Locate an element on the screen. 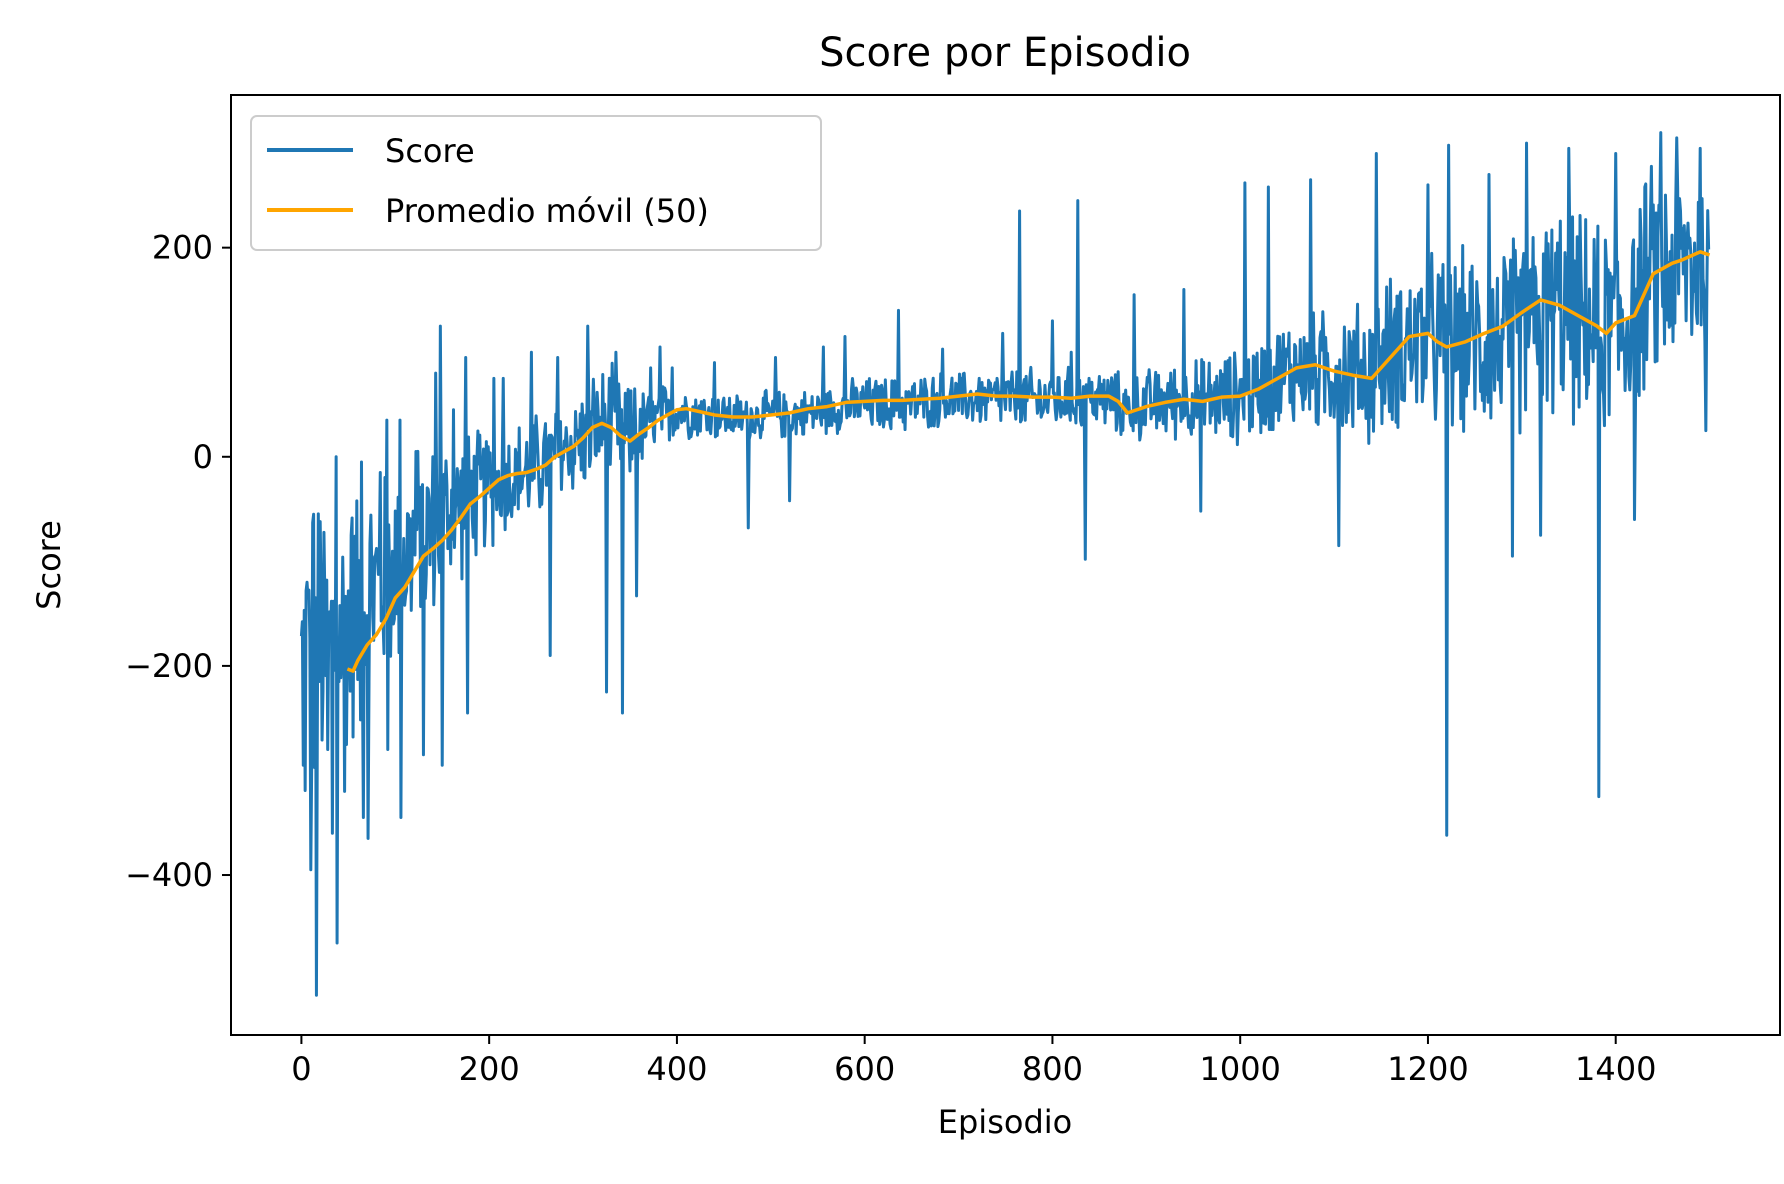 This screenshot has height=1184, width=1784. x-tick-label: 400 is located at coordinates (676, 1069).